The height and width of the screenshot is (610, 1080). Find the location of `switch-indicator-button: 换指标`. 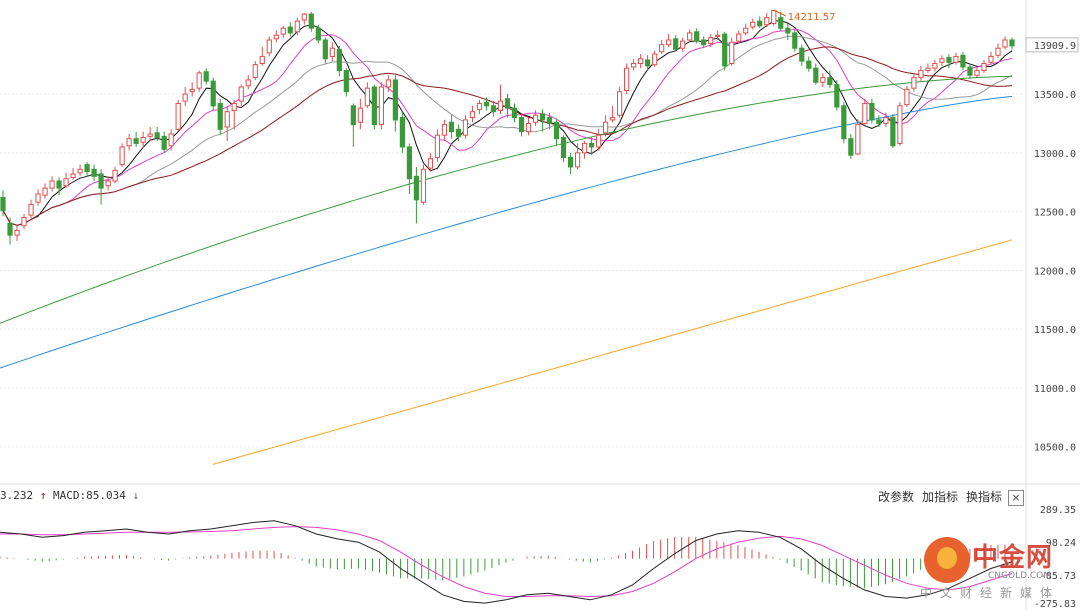

switch-indicator-button: 换指标 is located at coordinates (984, 497).